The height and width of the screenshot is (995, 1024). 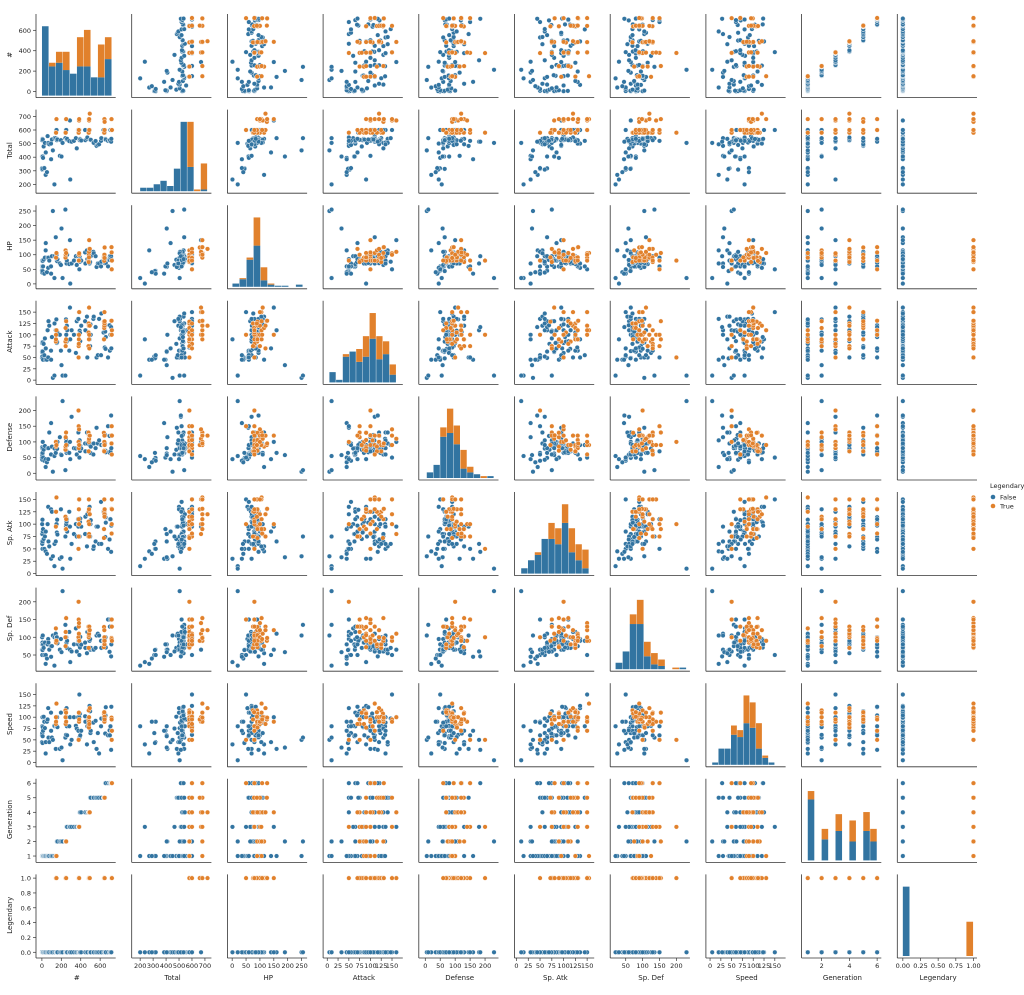 I want to click on panel-Attack-vs-HP, so click(x=267, y=343).